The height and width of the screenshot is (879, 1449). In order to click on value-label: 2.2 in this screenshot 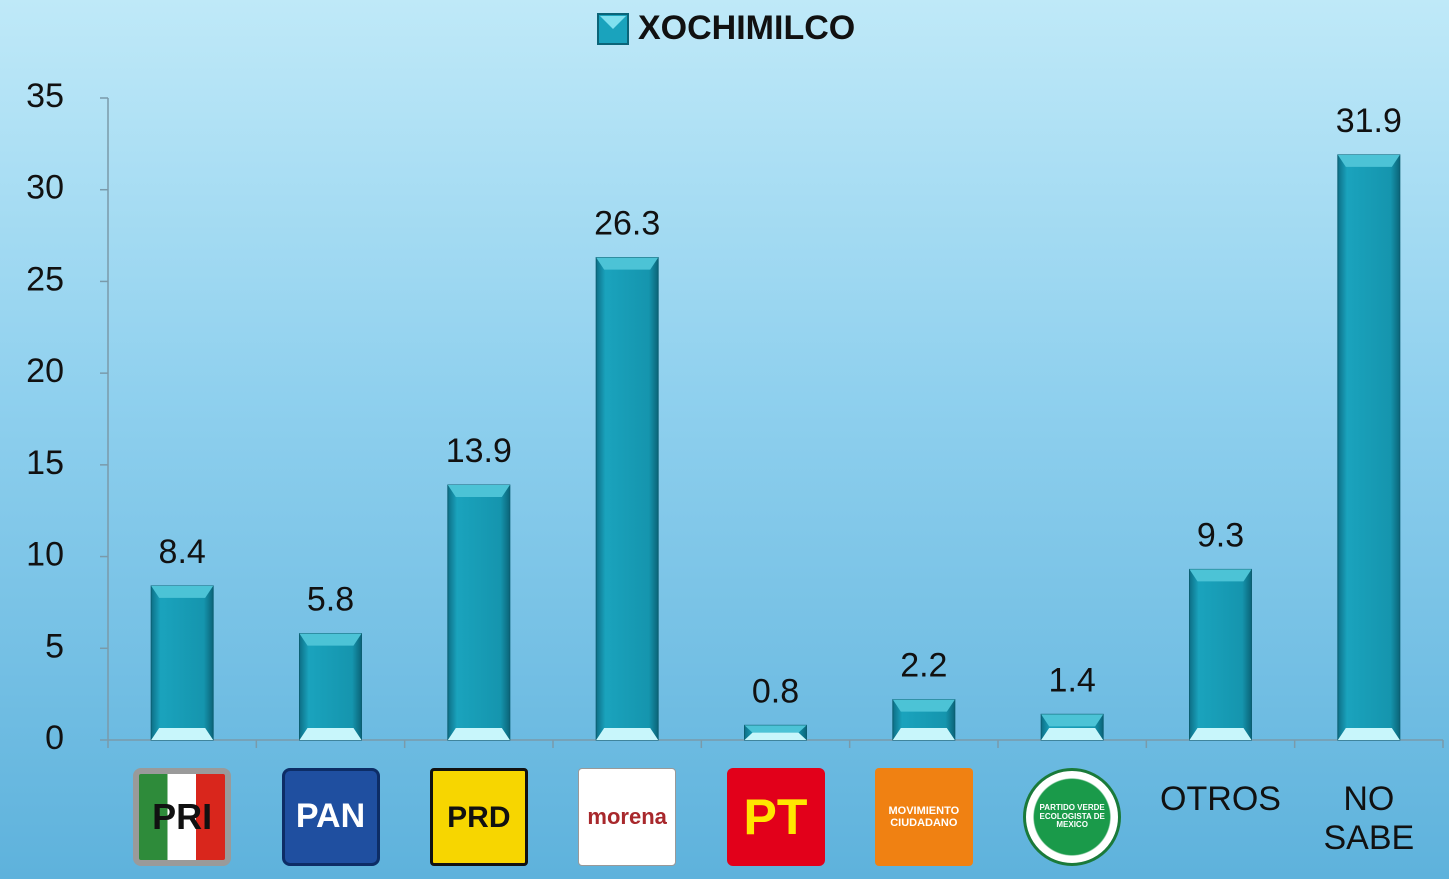, I will do `click(923, 666)`.